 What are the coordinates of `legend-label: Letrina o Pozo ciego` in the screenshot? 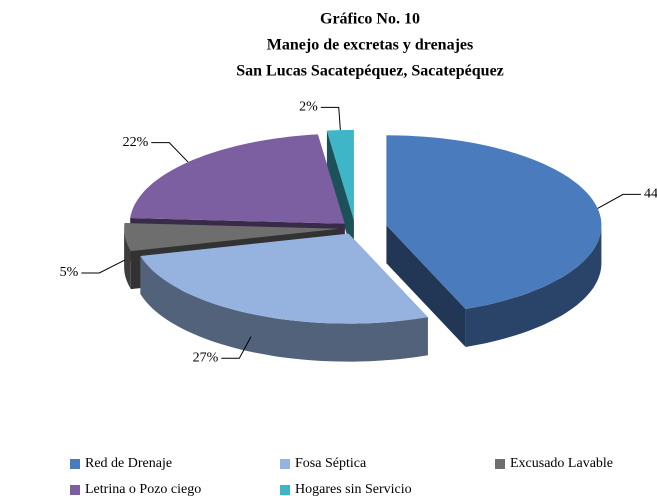 It's located at (143, 489).